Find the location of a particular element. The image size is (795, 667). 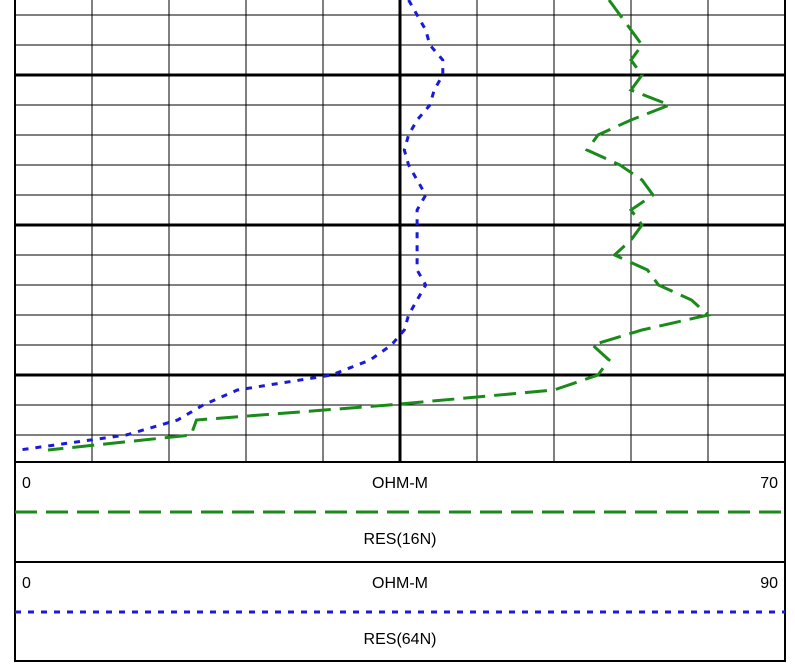

scale-max: 90 is located at coordinates (769, 583).